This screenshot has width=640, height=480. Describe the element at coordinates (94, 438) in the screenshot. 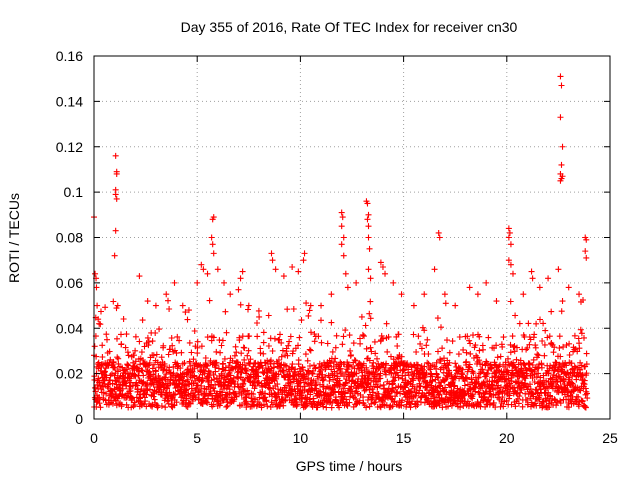

I see `x-tick-label: 0` at that location.